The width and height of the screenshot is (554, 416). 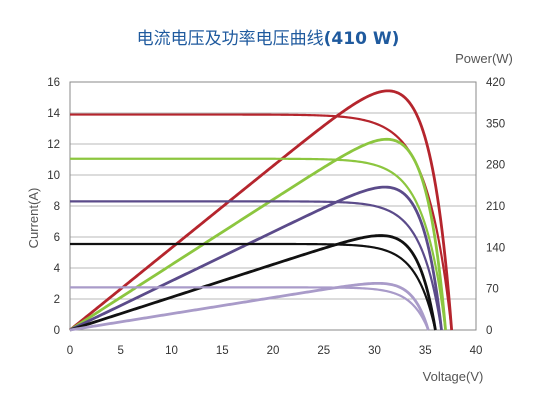 What do you see at coordinates (53, 145) in the screenshot?
I see `y-tick-label: 12` at bounding box center [53, 145].